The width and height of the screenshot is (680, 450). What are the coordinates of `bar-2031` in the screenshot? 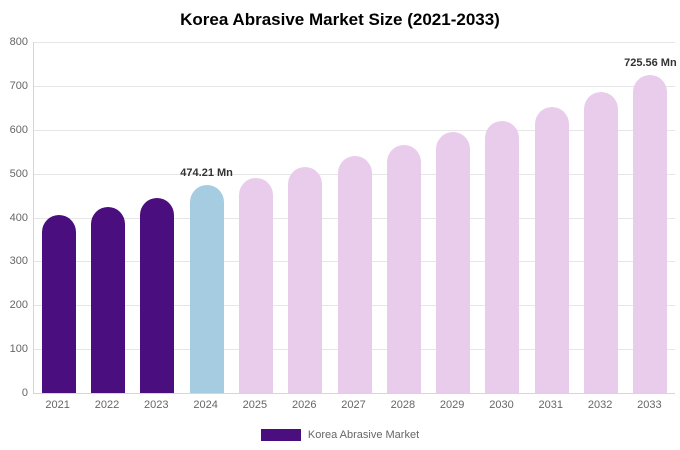 It's located at (551, 250).